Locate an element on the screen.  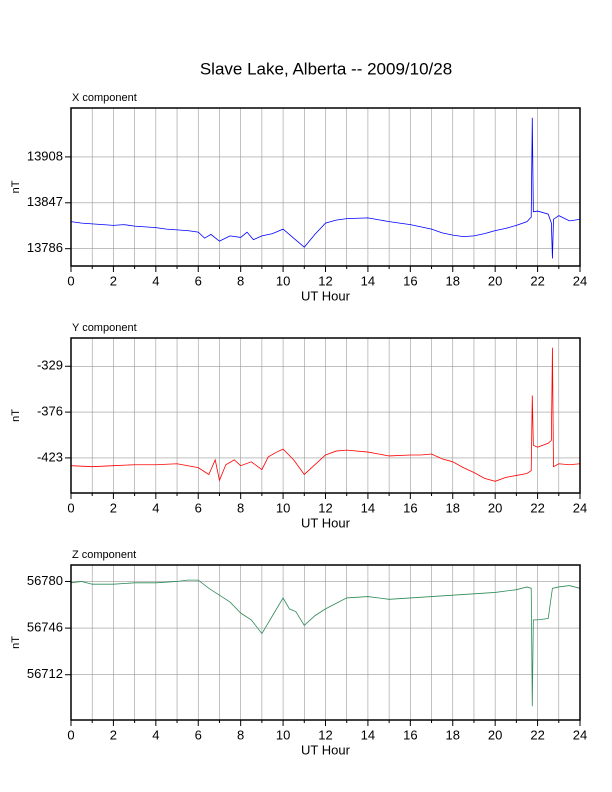
panel-title: Z component is located at coordinates (104, 555).